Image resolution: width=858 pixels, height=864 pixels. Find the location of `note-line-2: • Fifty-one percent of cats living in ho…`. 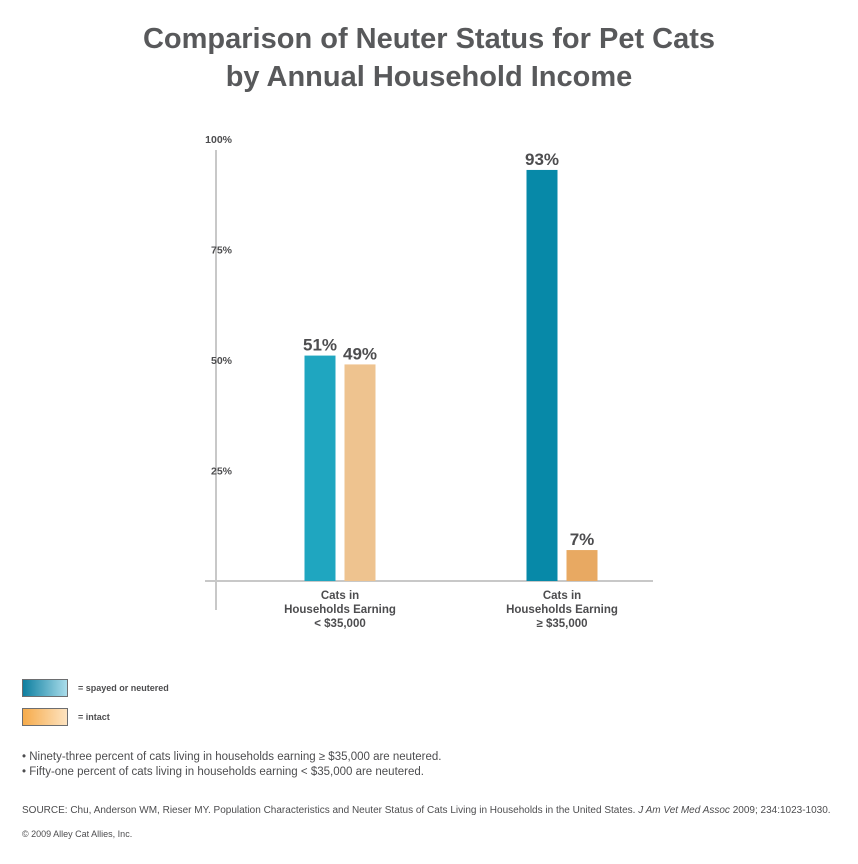

note-line-2: • Fifty-one percent of cats living in ho… is located at coordinates (223, 772).